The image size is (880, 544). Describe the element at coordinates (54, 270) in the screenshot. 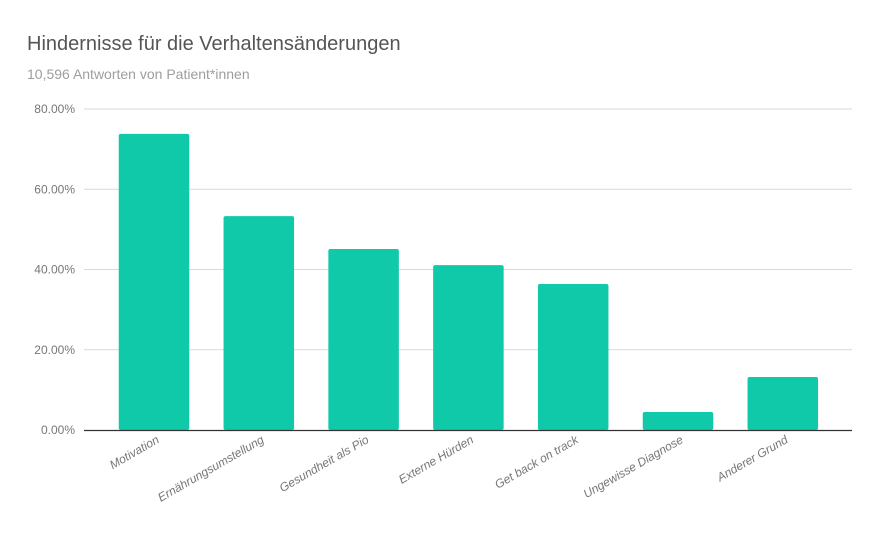

I see `y-tick-label: 40.00%` at that location.